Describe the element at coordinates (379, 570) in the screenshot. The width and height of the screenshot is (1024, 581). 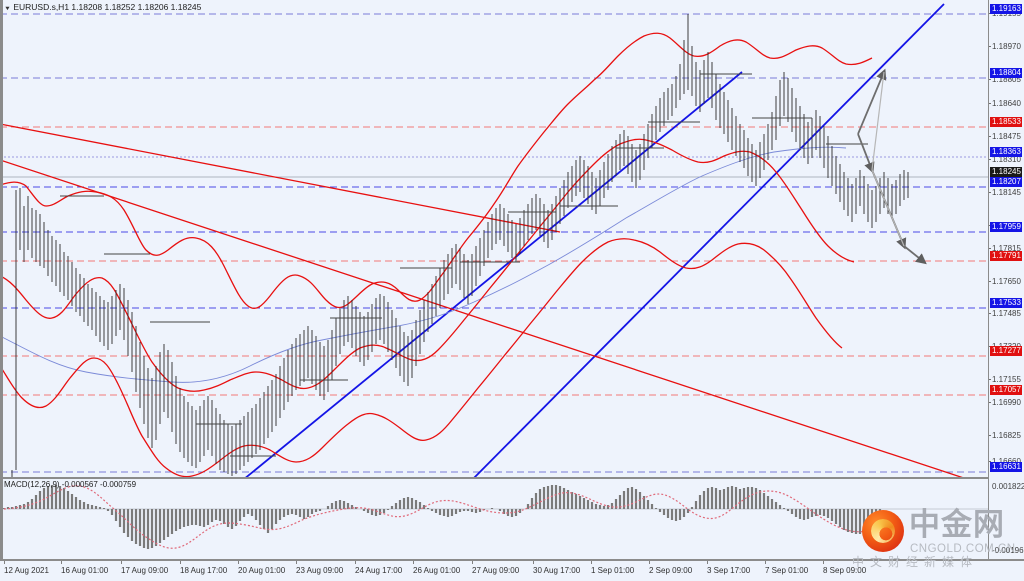
I see `time-tick-label: 24 Aug 17:00` at that location.